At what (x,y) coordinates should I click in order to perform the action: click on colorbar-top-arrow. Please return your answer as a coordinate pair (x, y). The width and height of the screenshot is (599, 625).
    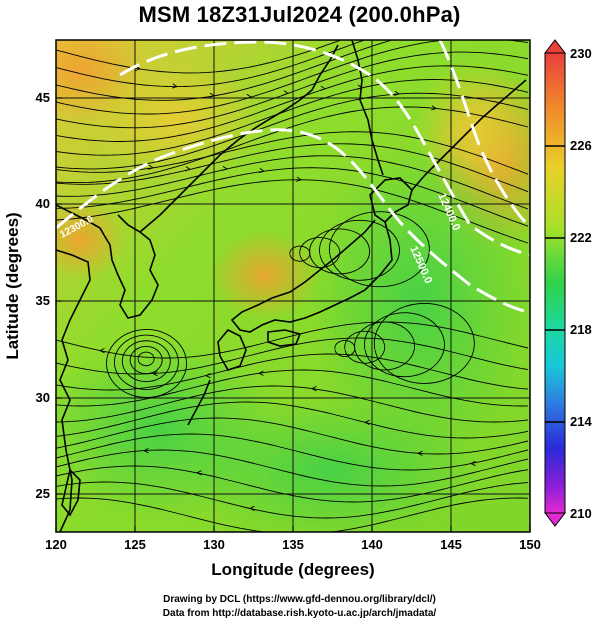
    Looking at the image, I should click on (555, 46).